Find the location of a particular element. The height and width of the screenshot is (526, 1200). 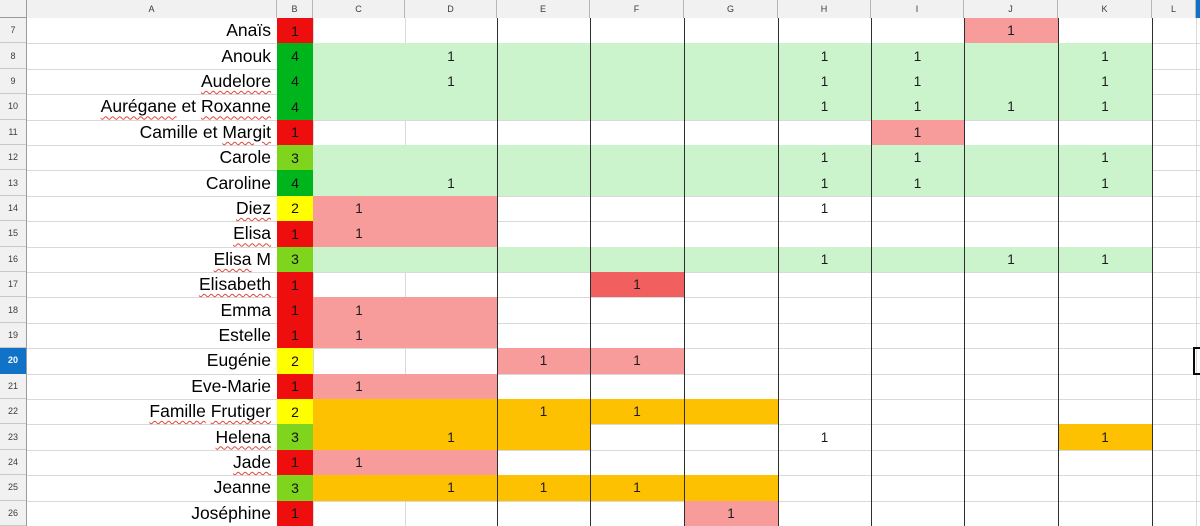

column-header-selected-sliver is located at coordinates (1198, 9).